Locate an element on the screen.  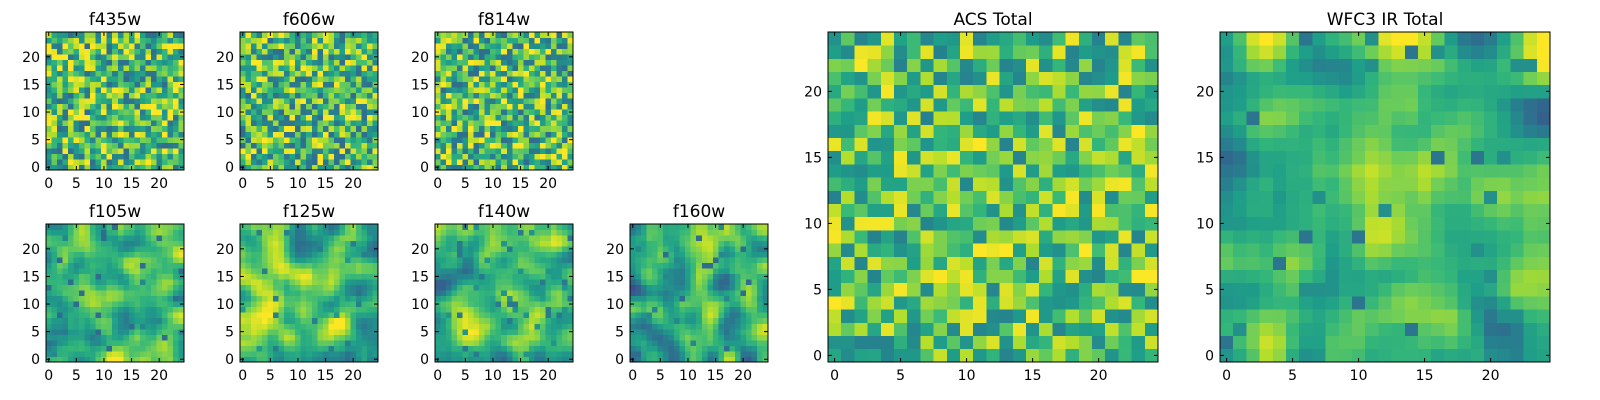
chart-title: f140w is located at coordinates (504, 212).